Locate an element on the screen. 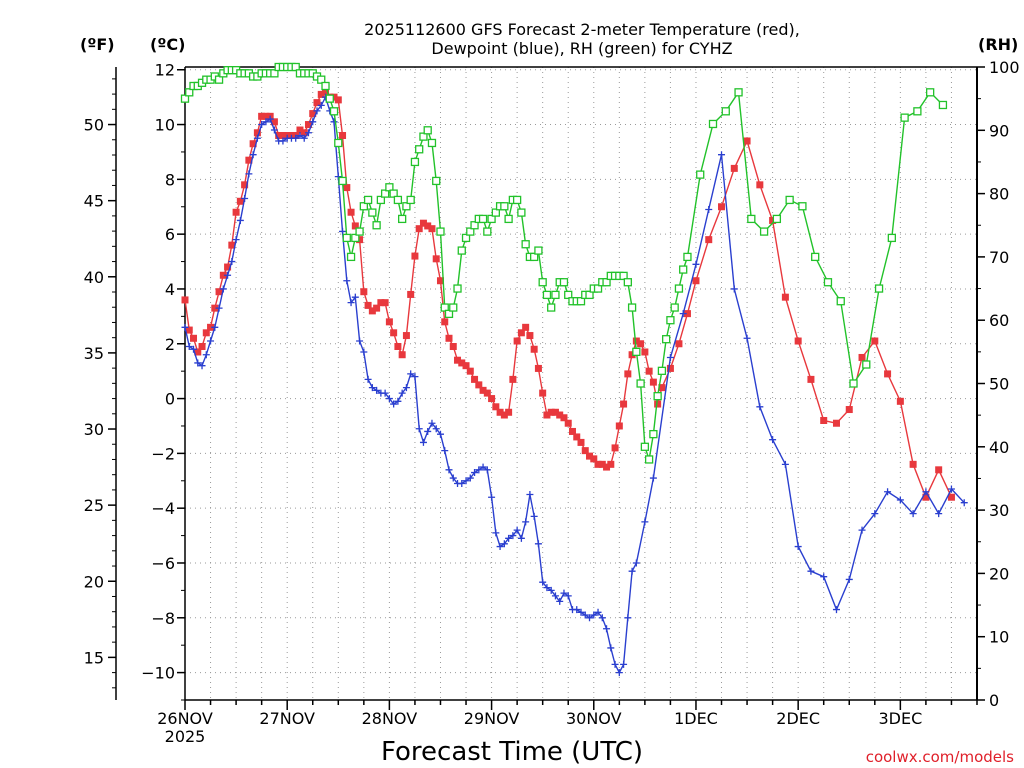 The height and width of the screenshot is (768, 1024). fahrenheit-tick-label: 25 is located at coordinates (94, 505).